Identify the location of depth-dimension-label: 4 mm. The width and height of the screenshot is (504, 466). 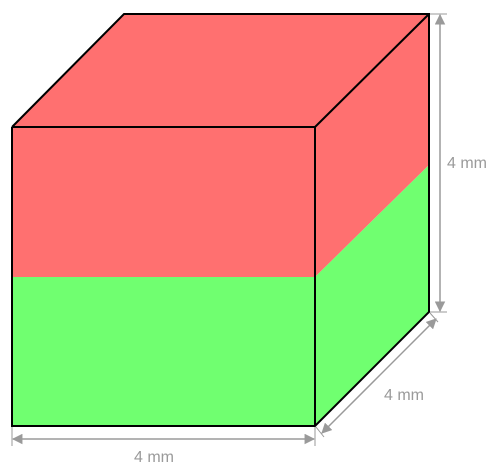
(404, 395).